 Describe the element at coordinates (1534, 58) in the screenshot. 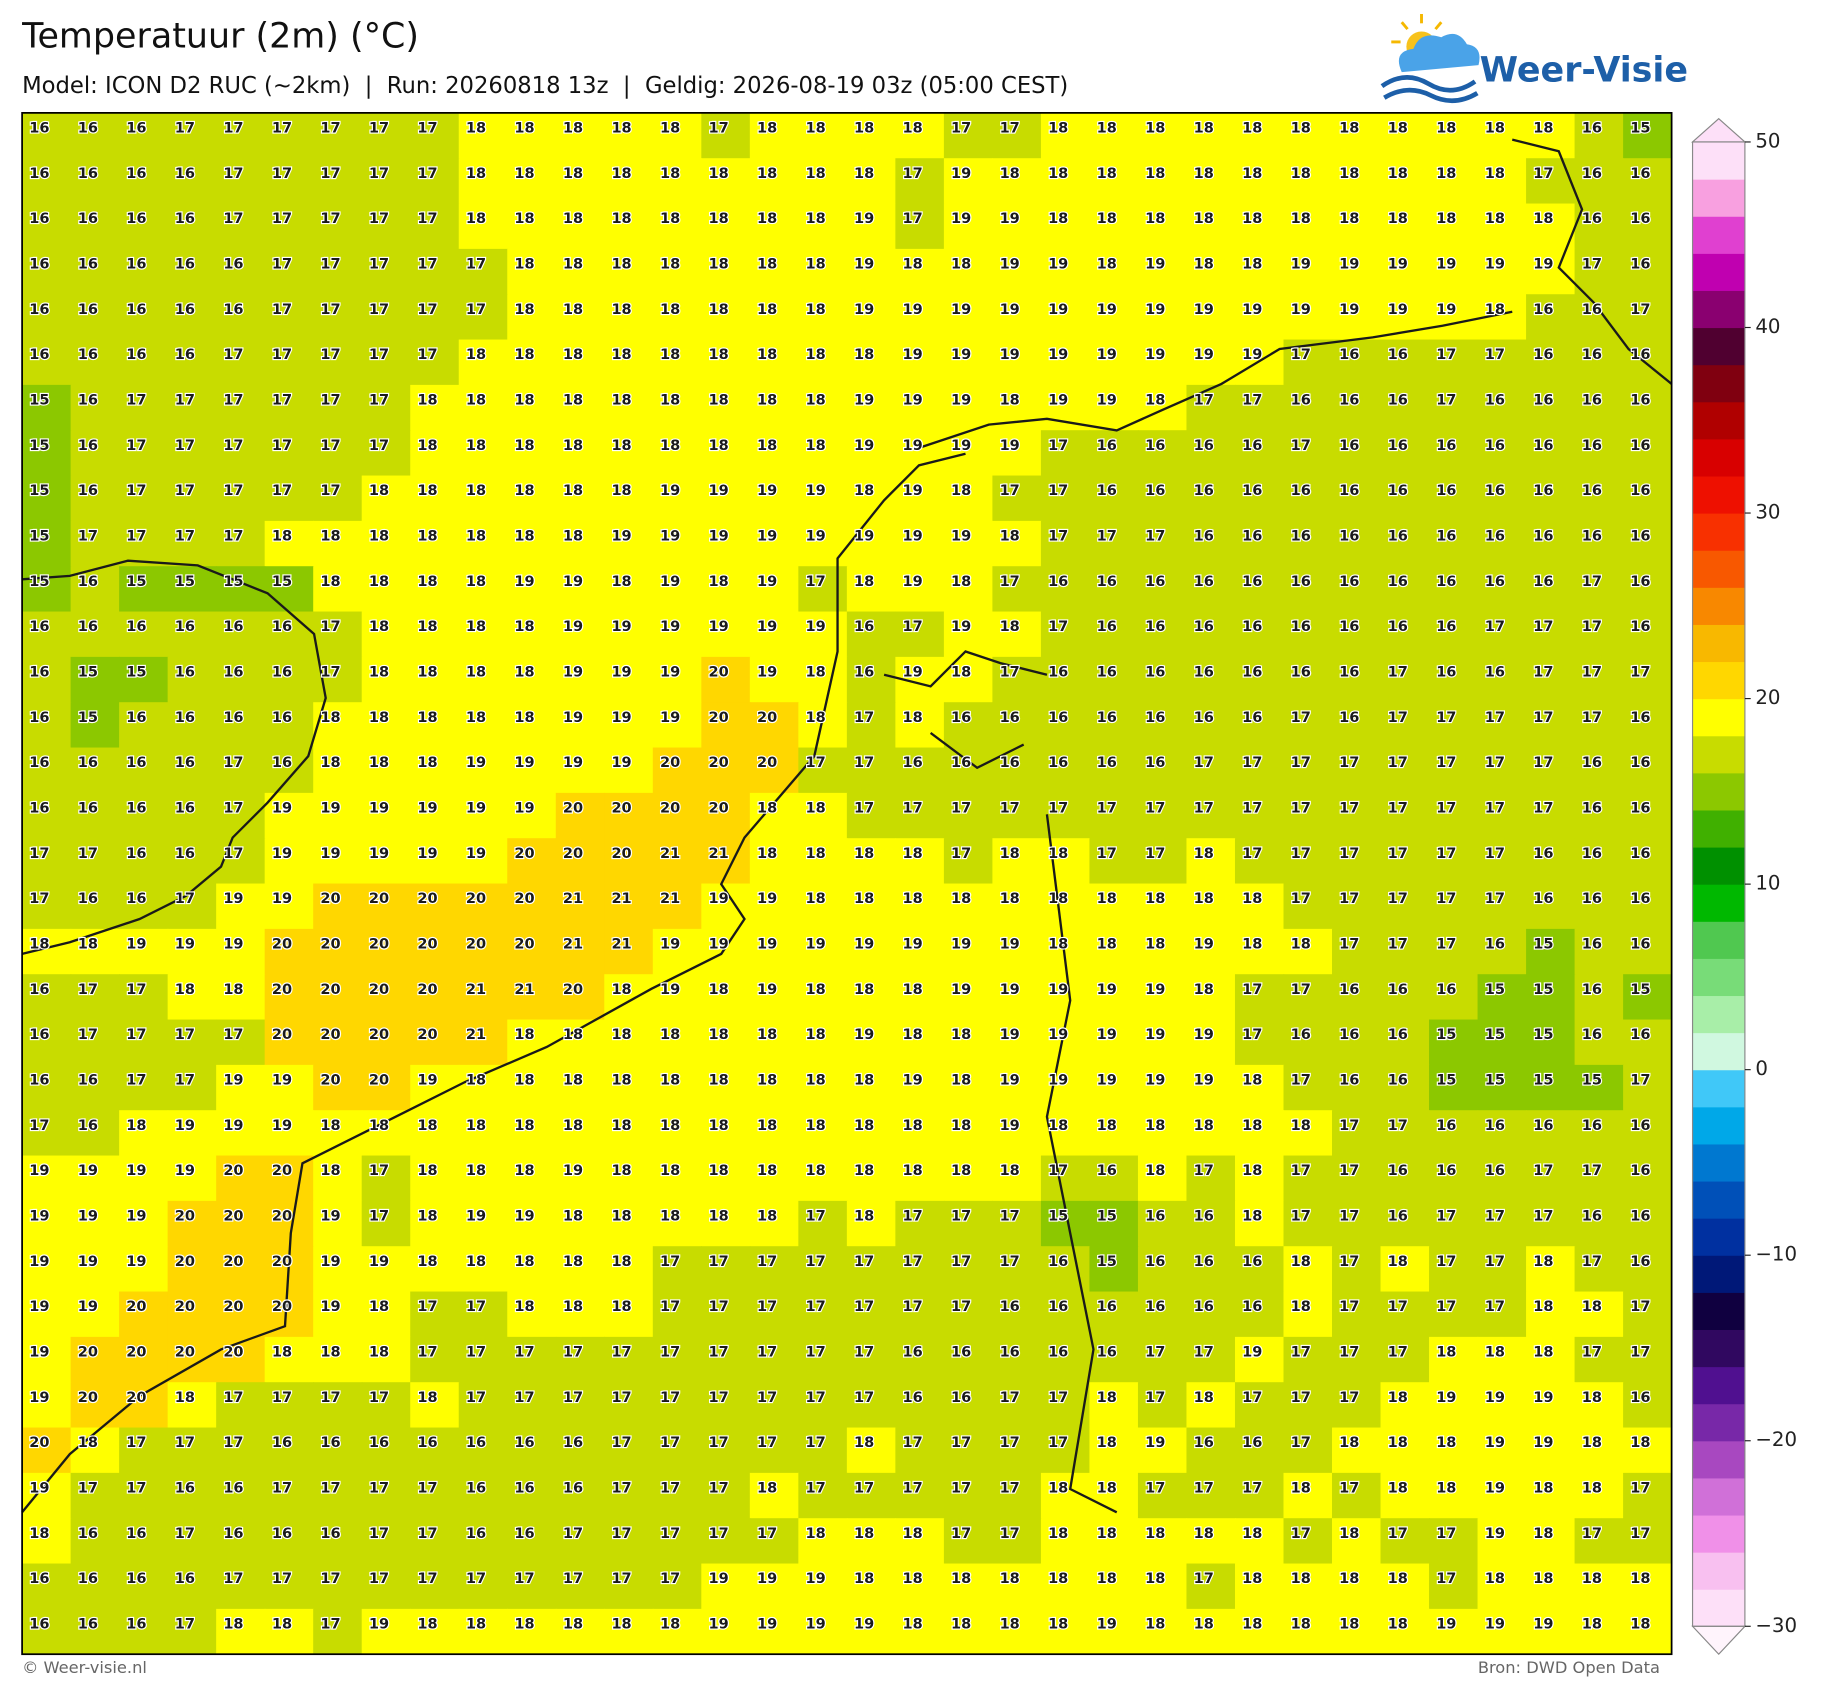

I see `logo: Weer-Visie` at that location.